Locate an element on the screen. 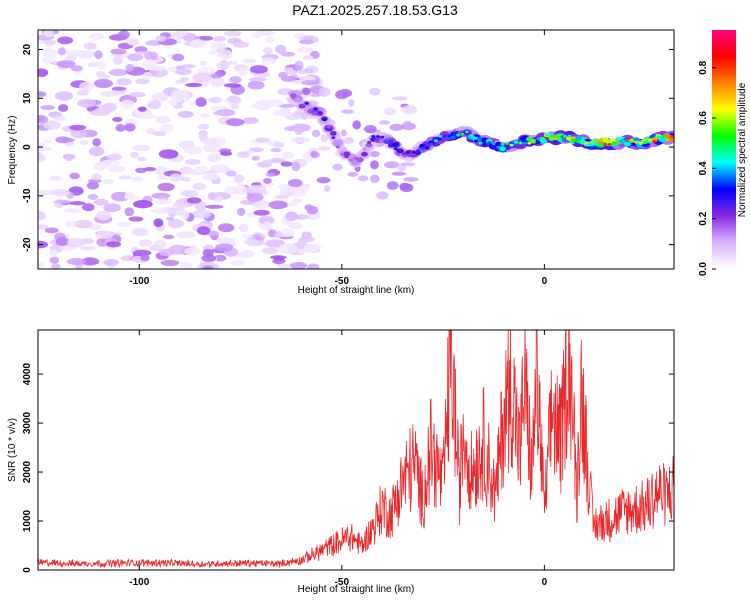 This screenshot has width=750, height=600. colorbar-tick-label: 0.0 is located at coordinates (703, 269).